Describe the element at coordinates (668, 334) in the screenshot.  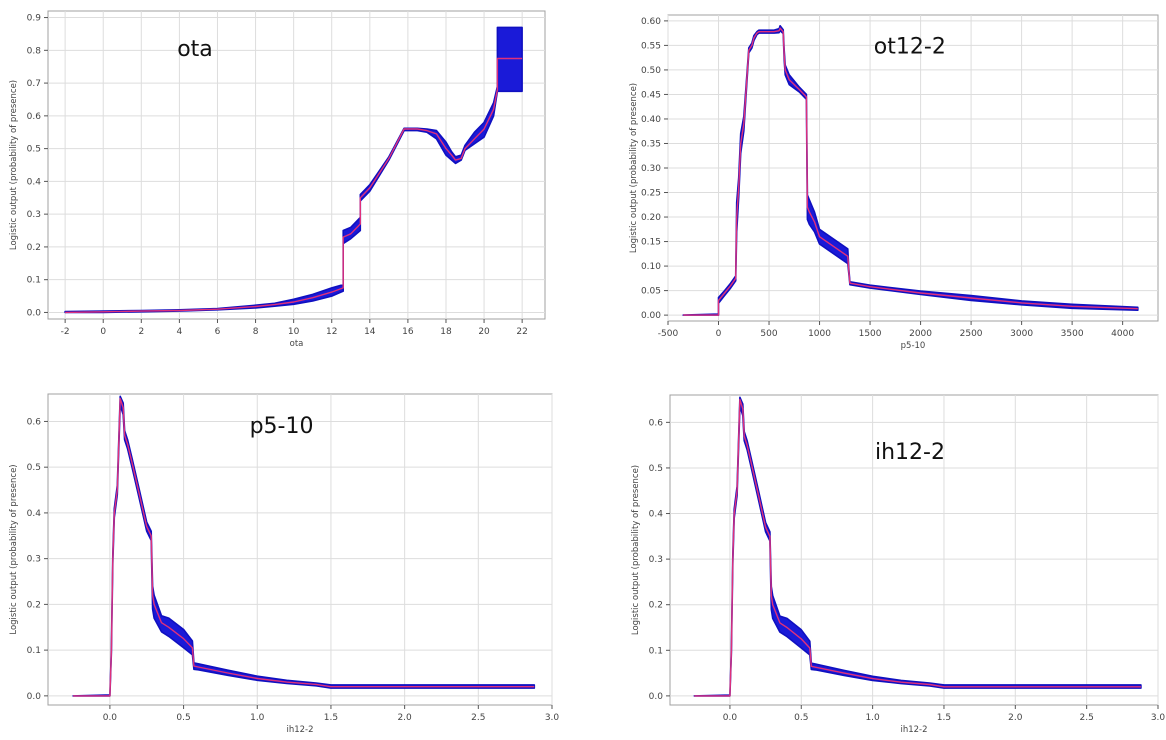
I see `x-tick-label: -500` at that location.